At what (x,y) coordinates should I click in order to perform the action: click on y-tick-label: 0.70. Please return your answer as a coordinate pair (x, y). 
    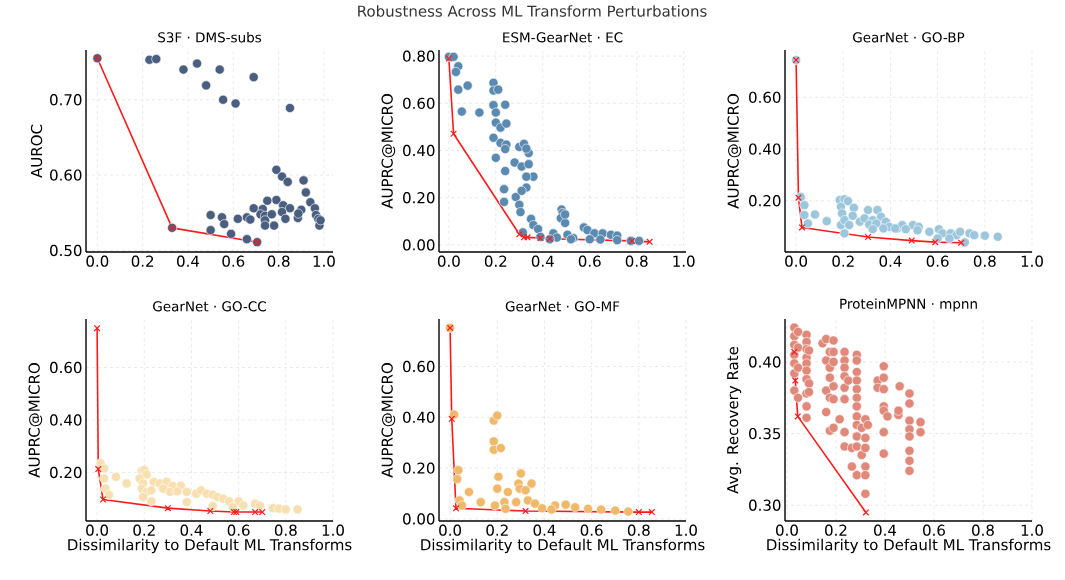
    Looking at the image, I should click on (66, 100).